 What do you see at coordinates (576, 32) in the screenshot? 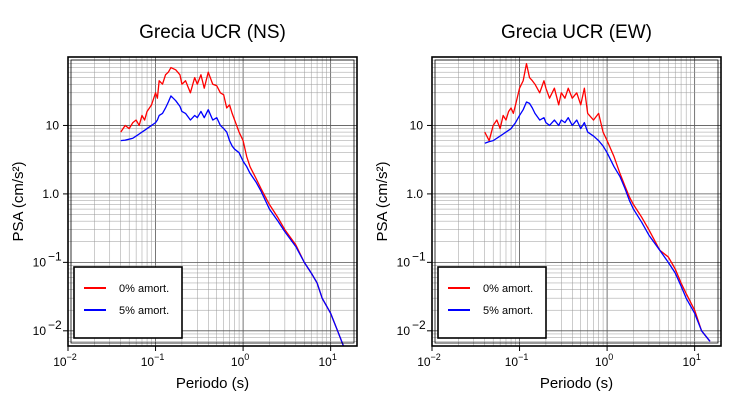
I see `chart-title: Grecia UCR (EW)` at bounding box center [576, 32].